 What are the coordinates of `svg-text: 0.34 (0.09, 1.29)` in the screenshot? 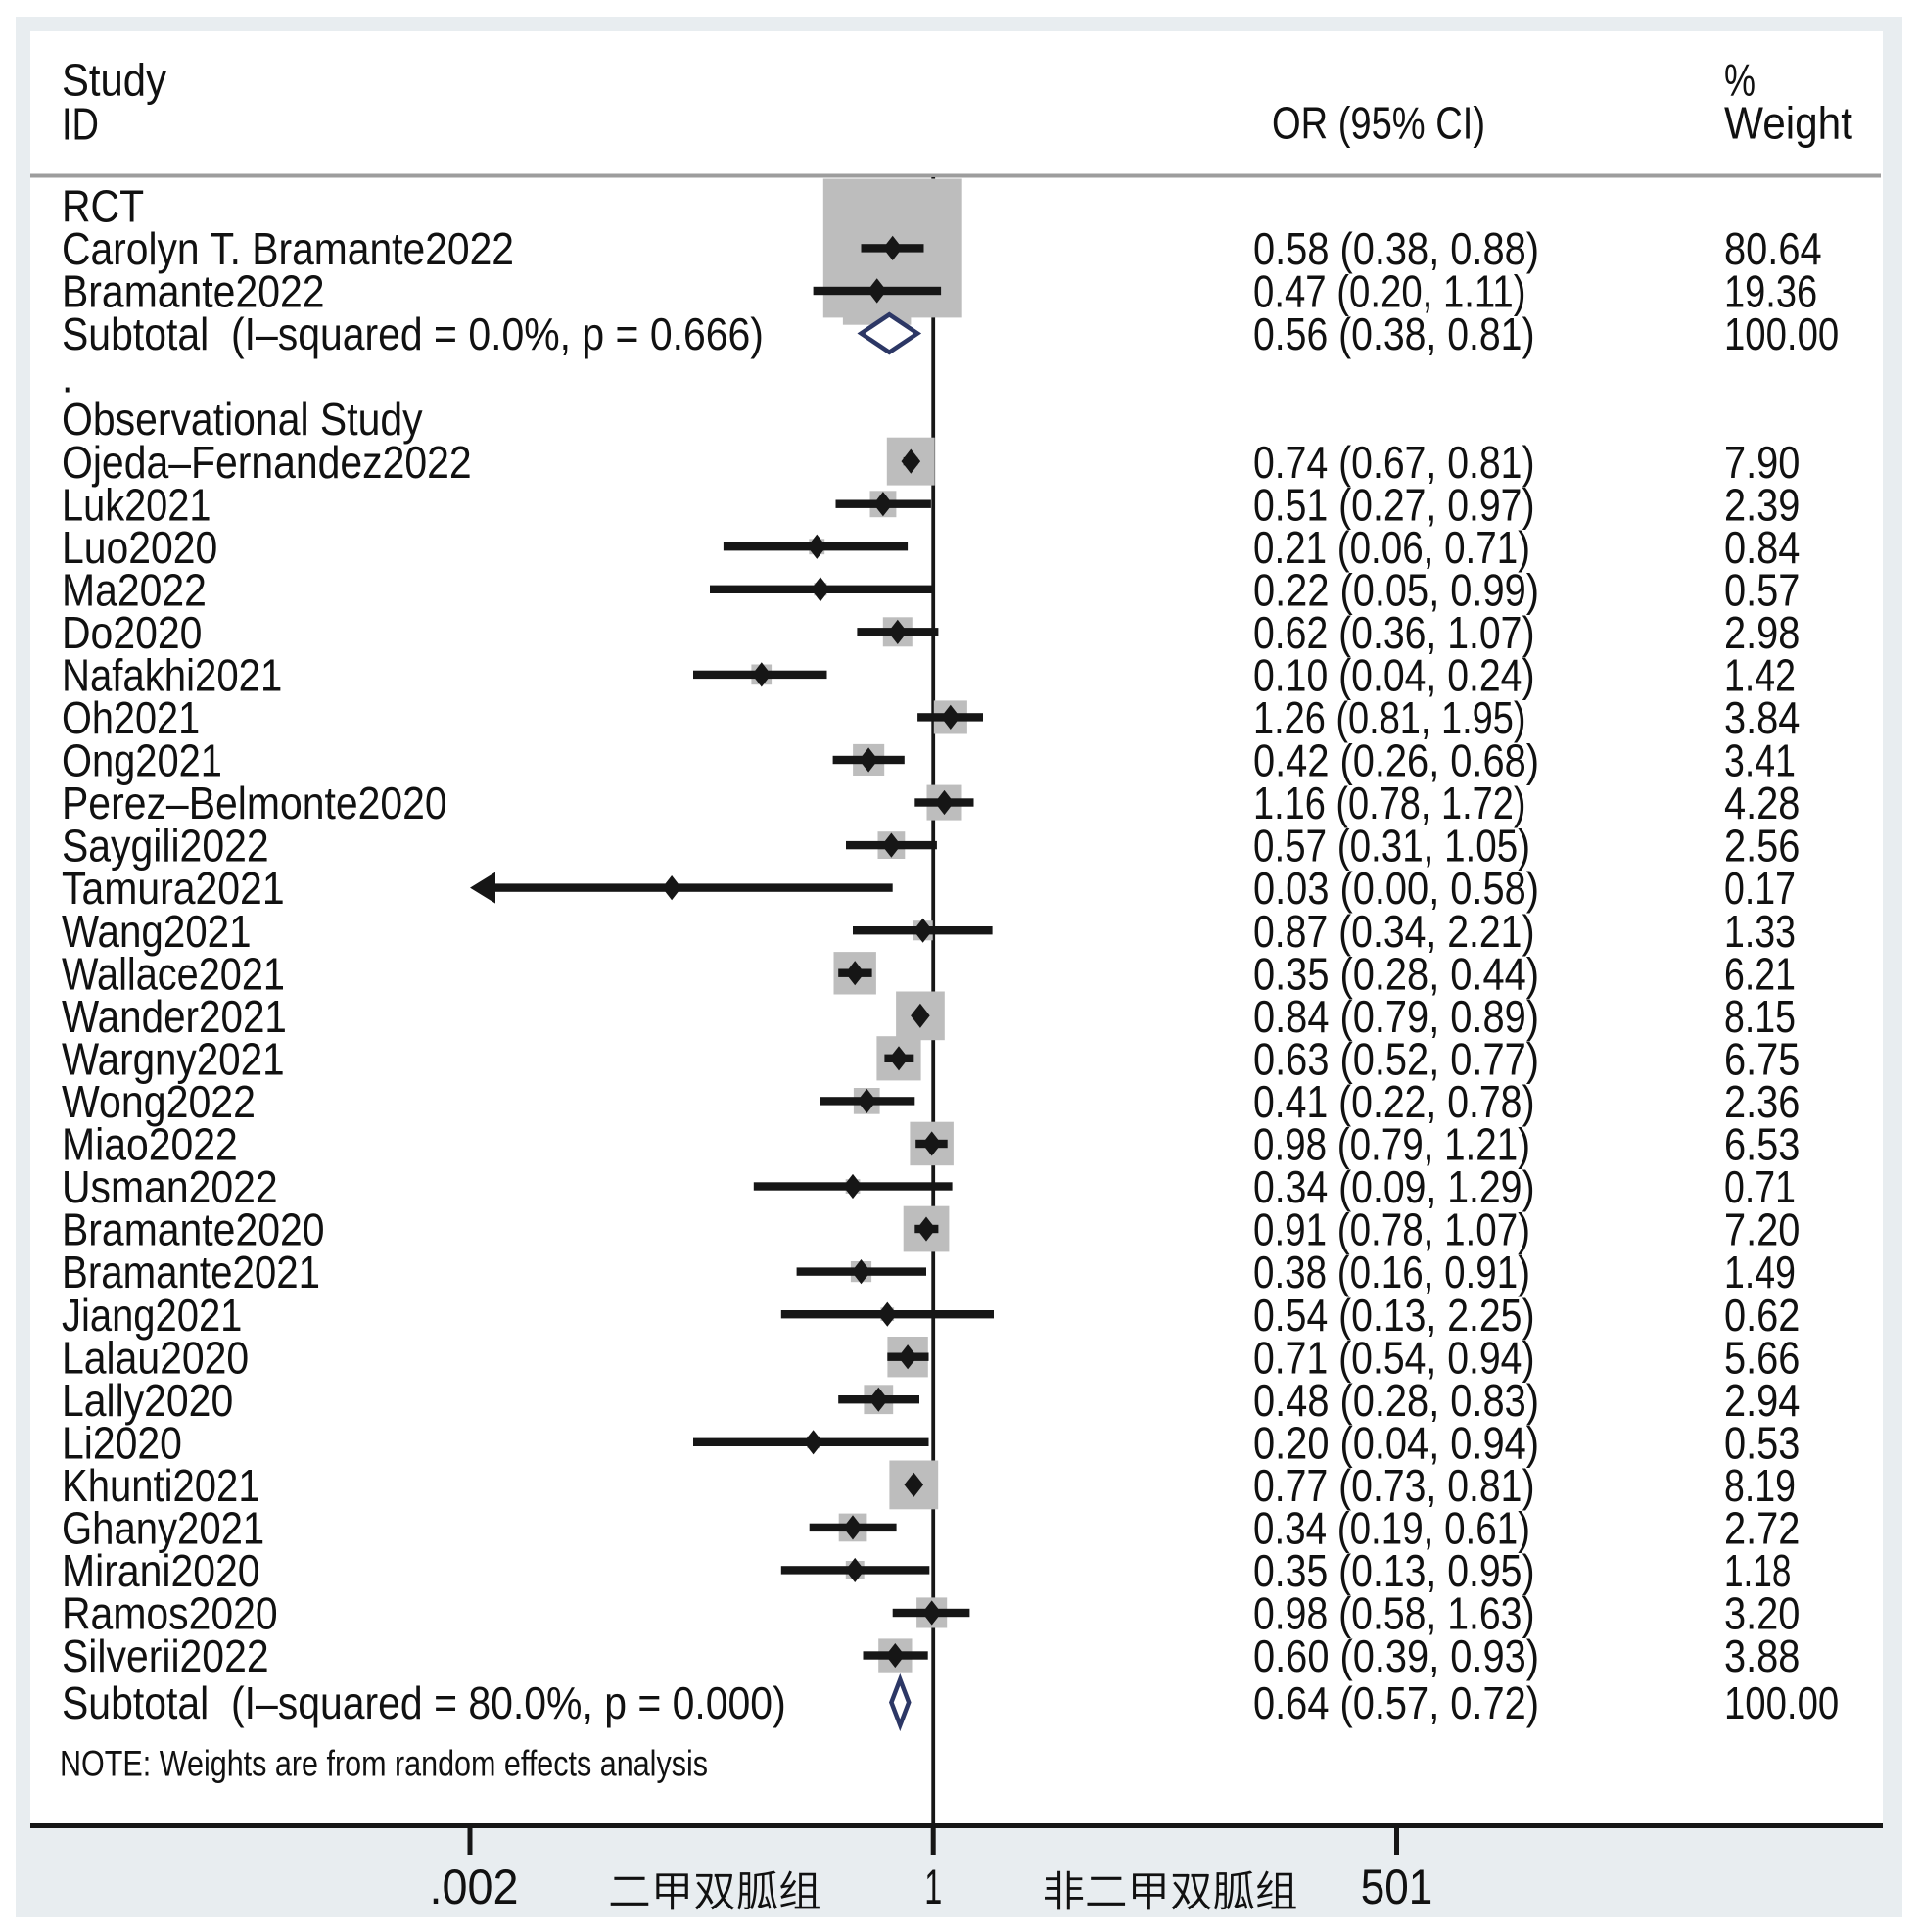 It's located at (1394, 1186).